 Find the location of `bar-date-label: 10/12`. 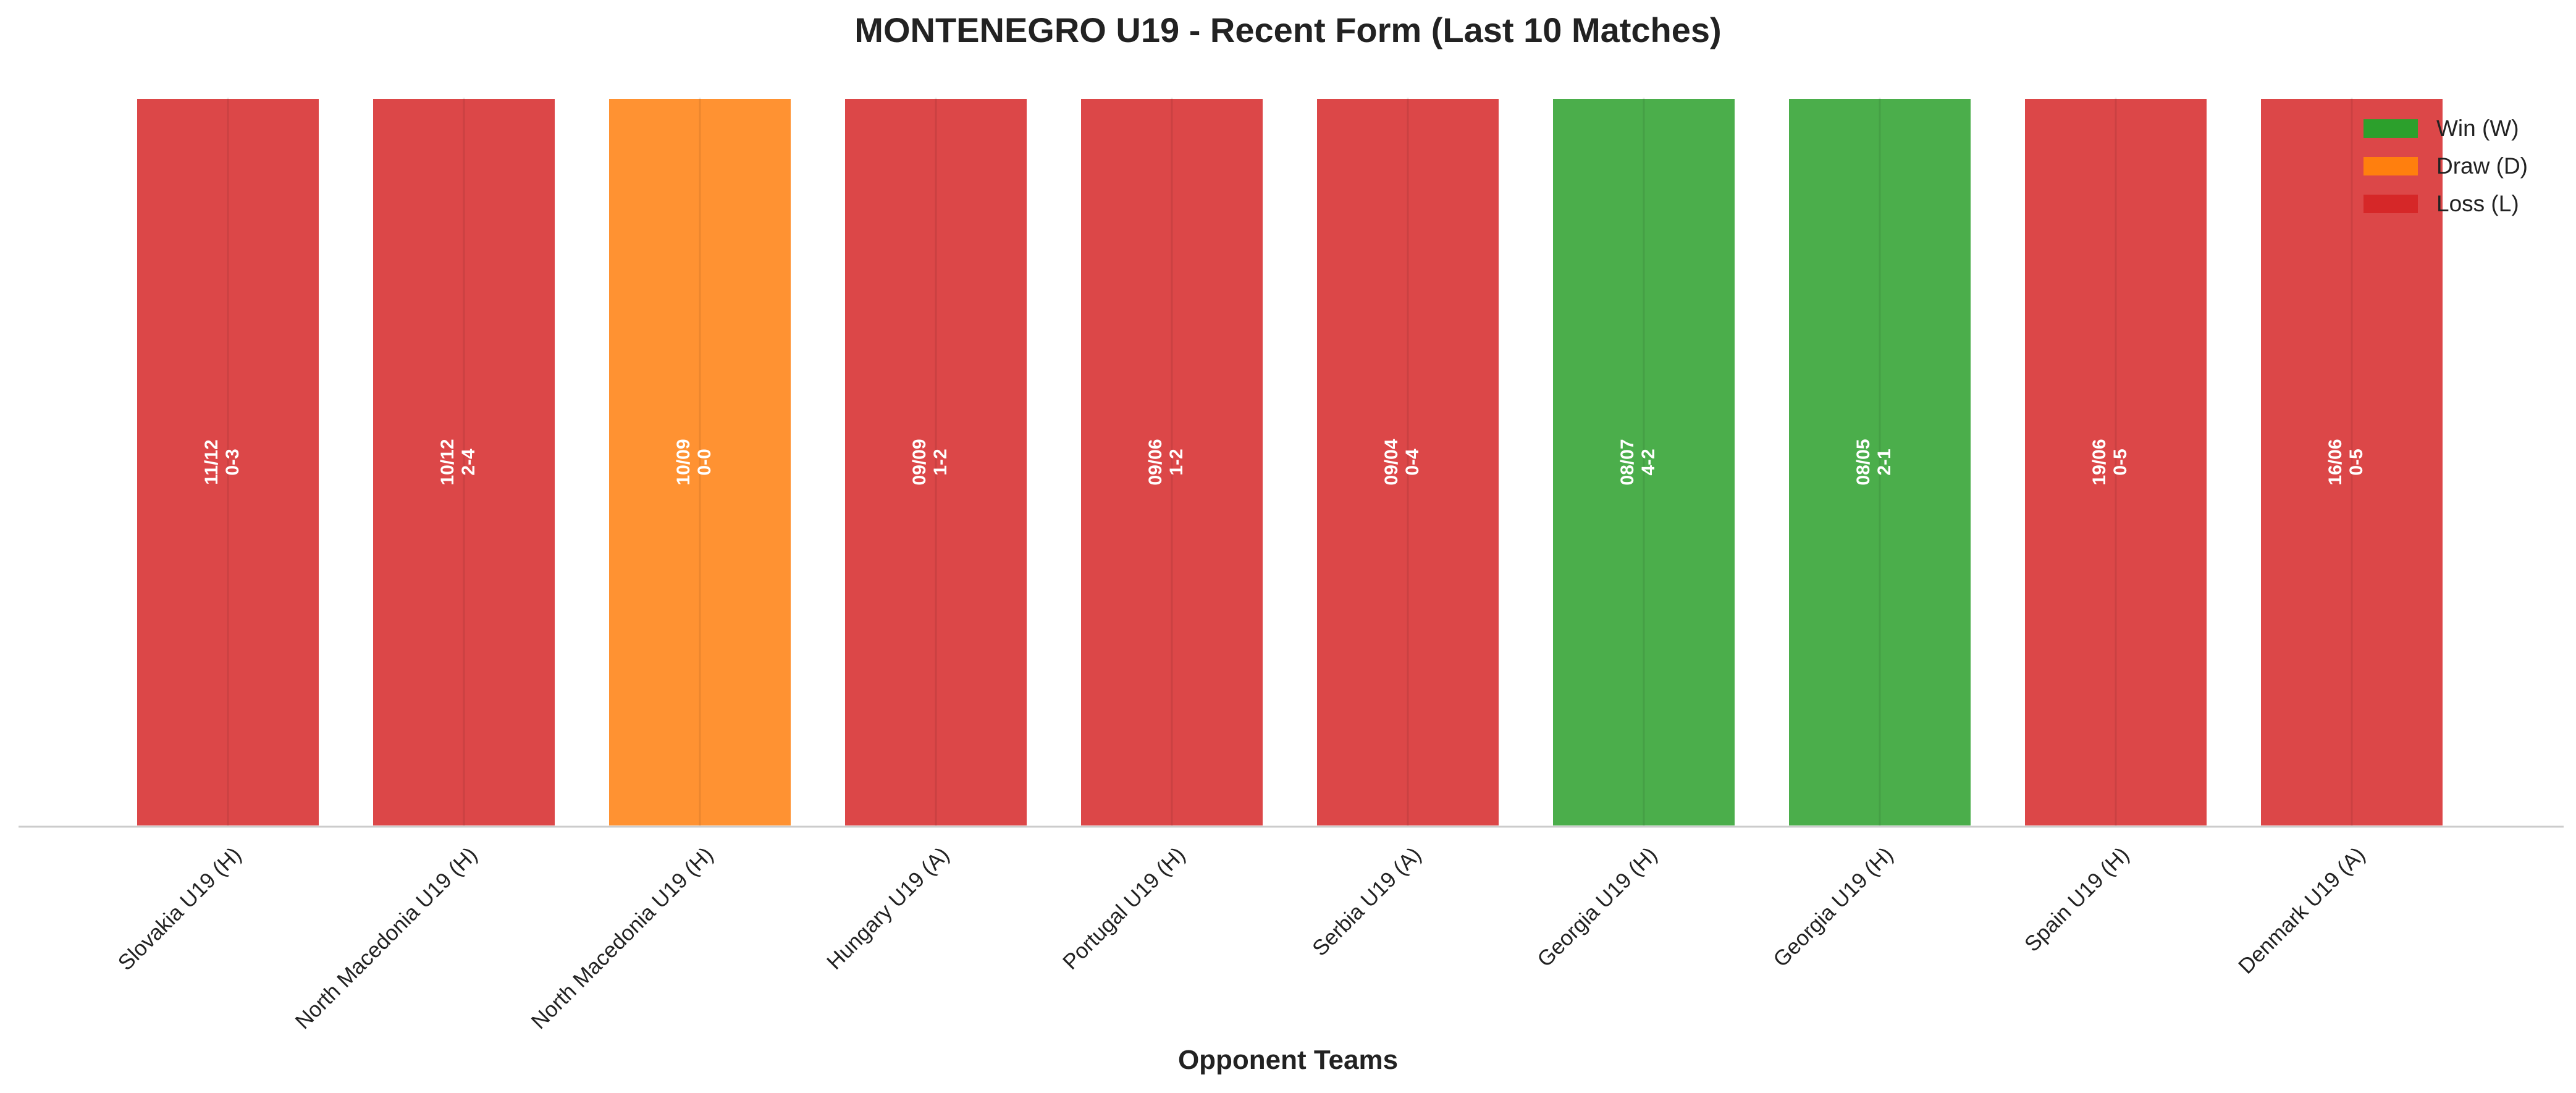

bar-date-label: 10/12 is located at coordinates (447, 462).